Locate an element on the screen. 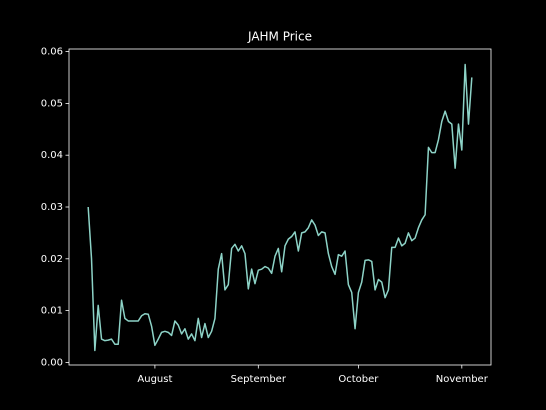 The image size is (546, 410). y-tick-label: 0.02 is located at coordinates (52, 259).